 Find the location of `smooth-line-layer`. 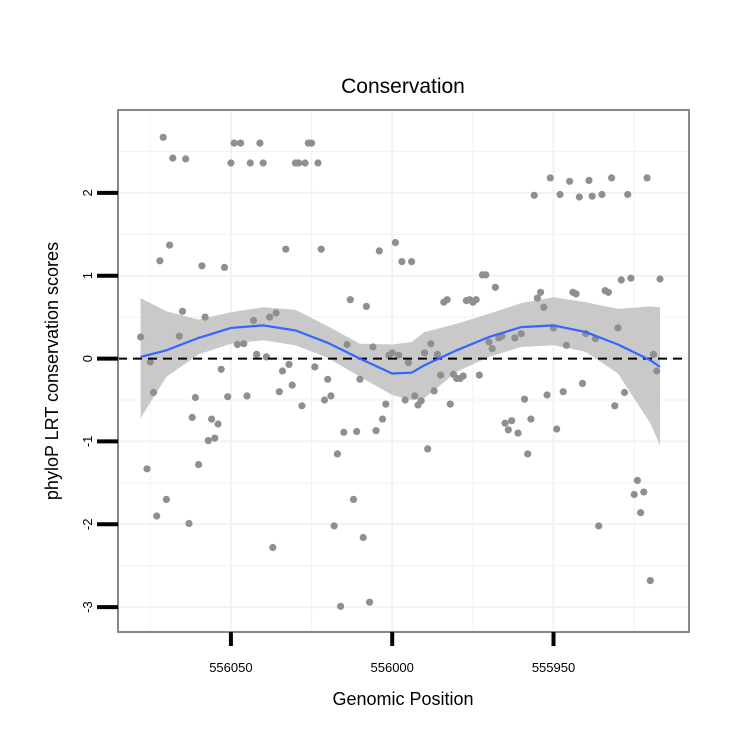

smooth-line-layer is located at coordinates (400, 349).